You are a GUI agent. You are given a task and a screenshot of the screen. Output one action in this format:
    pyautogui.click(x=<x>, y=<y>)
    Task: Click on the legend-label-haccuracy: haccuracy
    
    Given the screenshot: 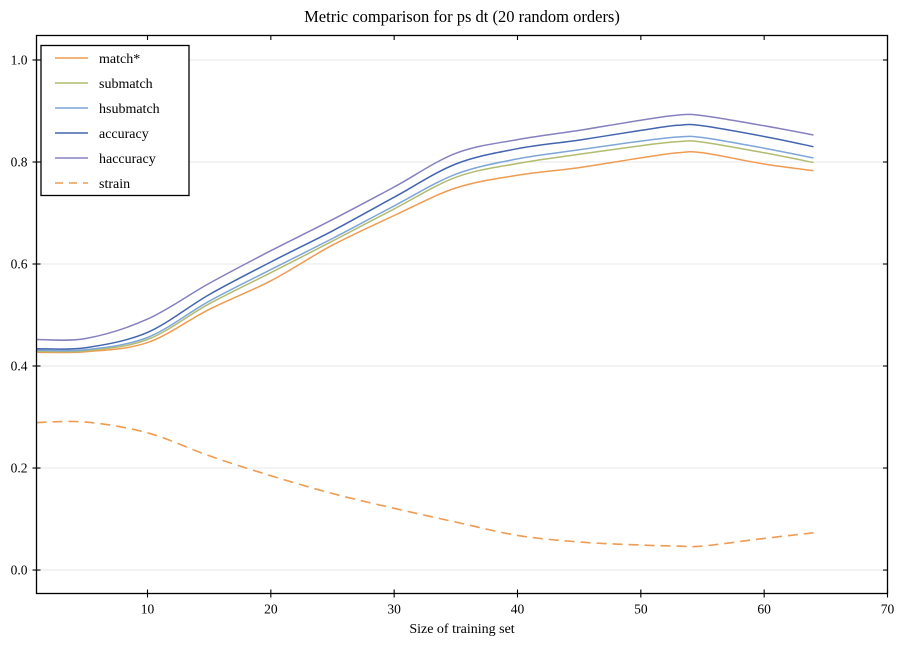 What is the action you would take?
    pyautogui.click(x=127, y=159)
    